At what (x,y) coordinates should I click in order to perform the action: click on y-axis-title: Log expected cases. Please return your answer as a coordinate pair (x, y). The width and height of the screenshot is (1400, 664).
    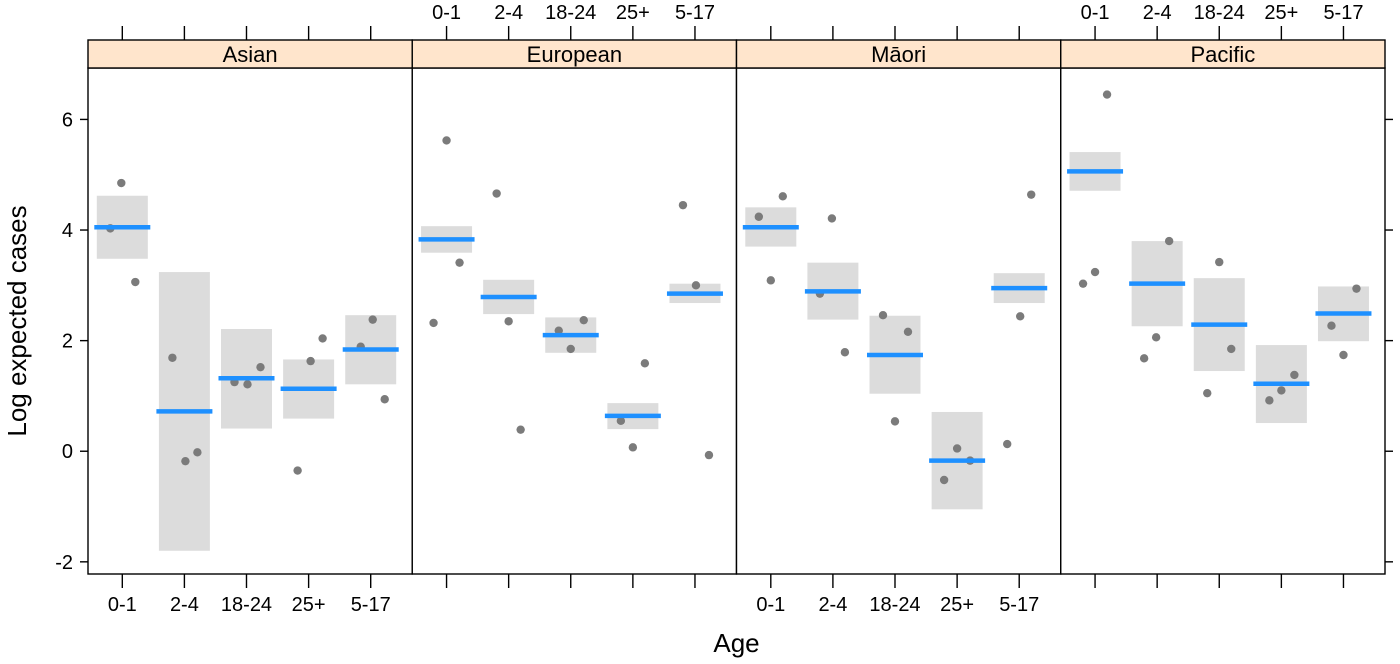
    Looking at the image, I should click on (17, 321).